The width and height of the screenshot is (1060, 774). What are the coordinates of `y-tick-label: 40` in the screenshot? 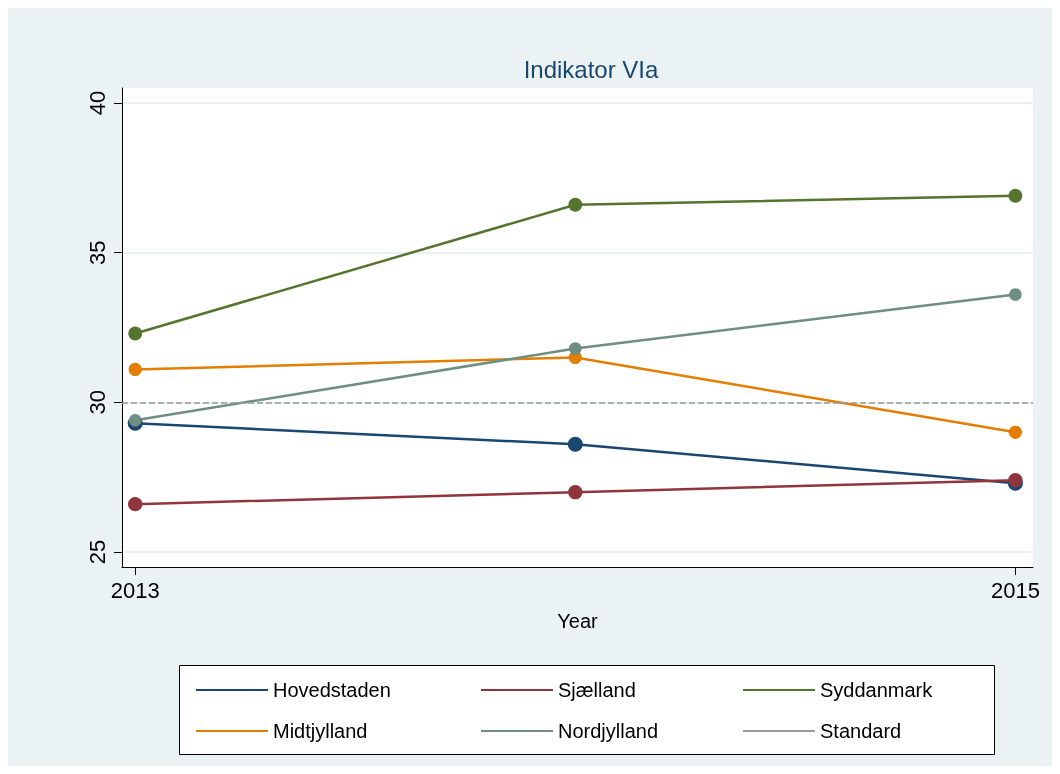 It's located at (97, 103).